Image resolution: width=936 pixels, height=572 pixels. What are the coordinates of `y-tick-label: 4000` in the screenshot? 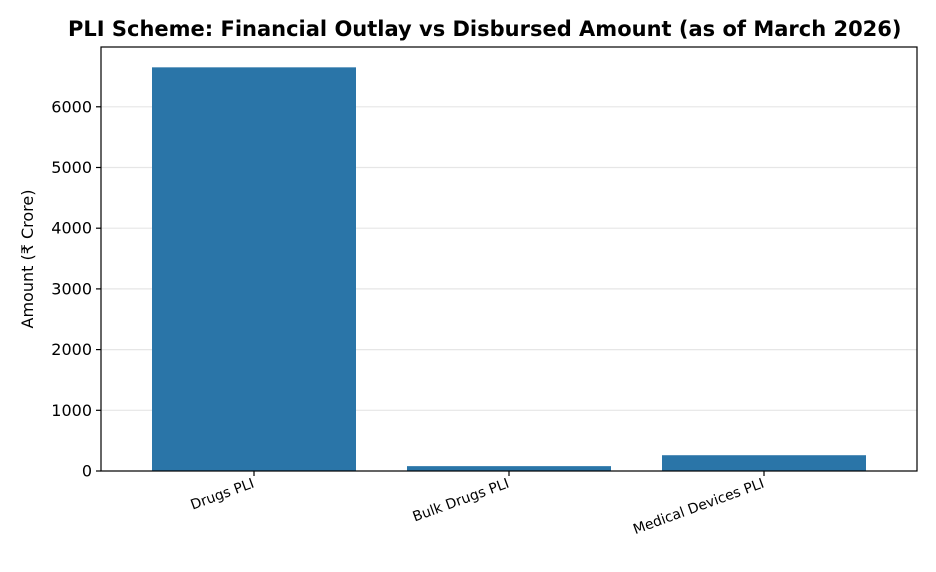 It's located at (71, 228).